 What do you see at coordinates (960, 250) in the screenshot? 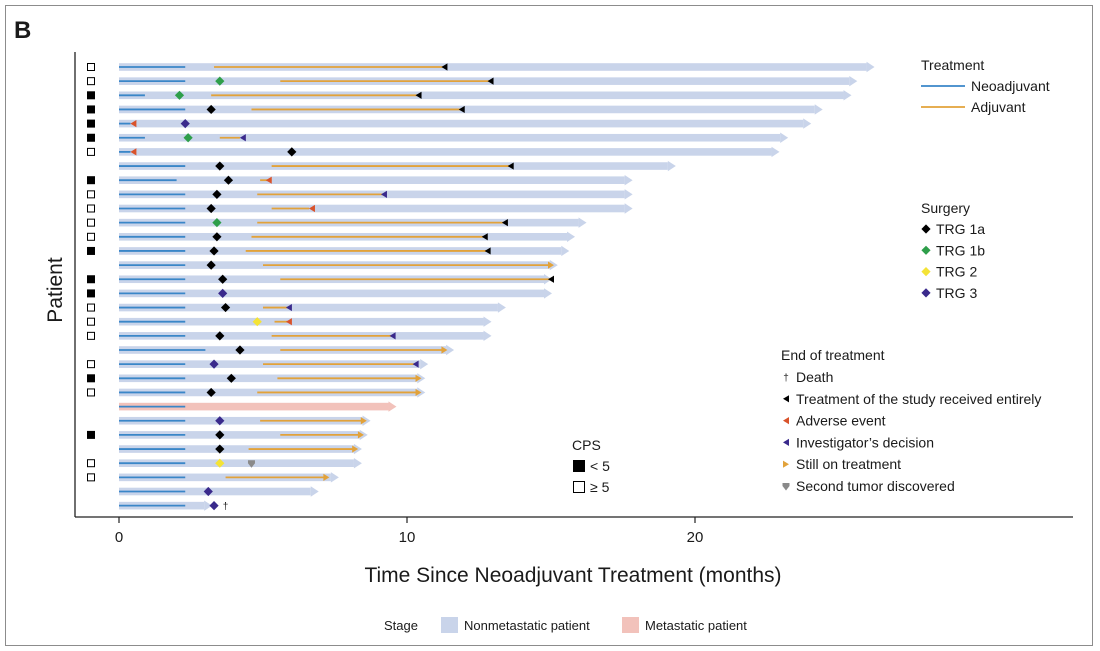
I see `legend-trg-1b-label: TRG 1b` at bounding box center [960, 250].